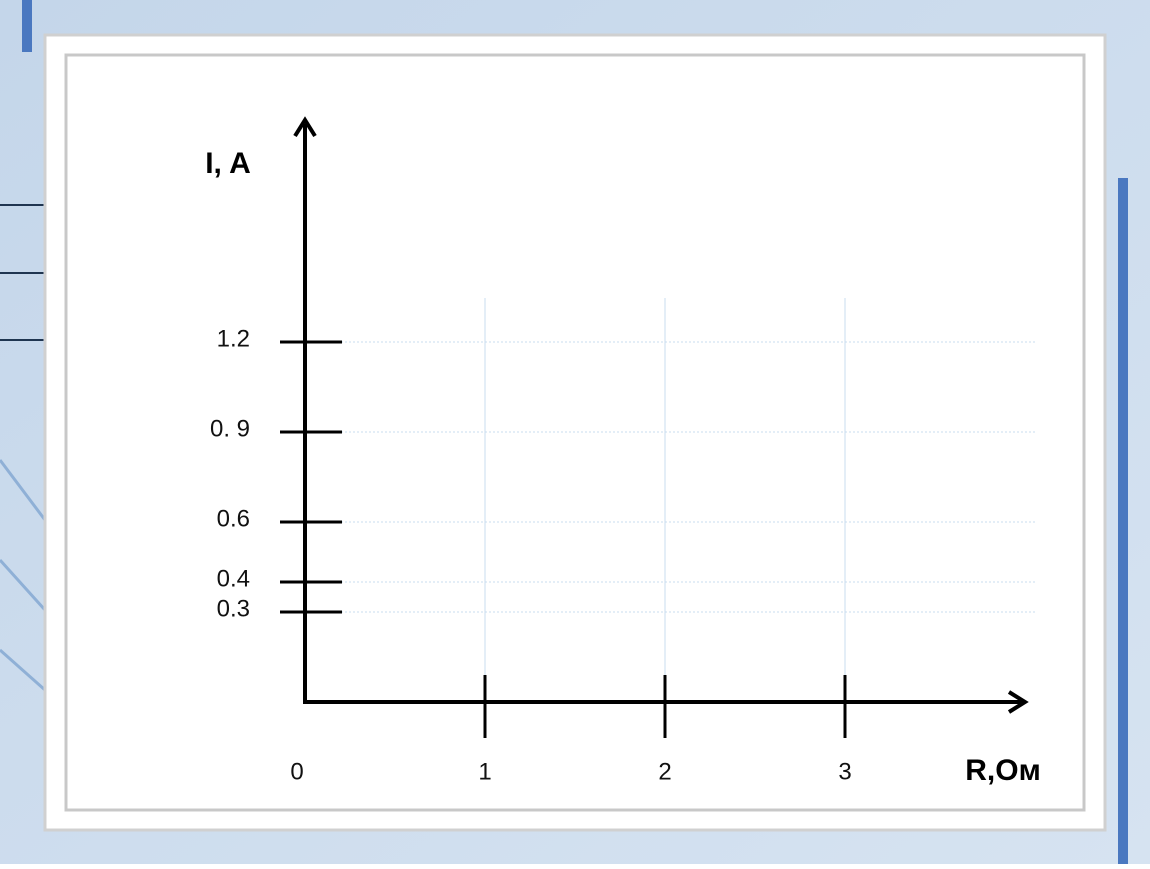 This screenshot has height=869, width=1150. Describe the element at coordinates (233, 578) in the screenshot. I see `y-tick-label: 0.4` at that location.